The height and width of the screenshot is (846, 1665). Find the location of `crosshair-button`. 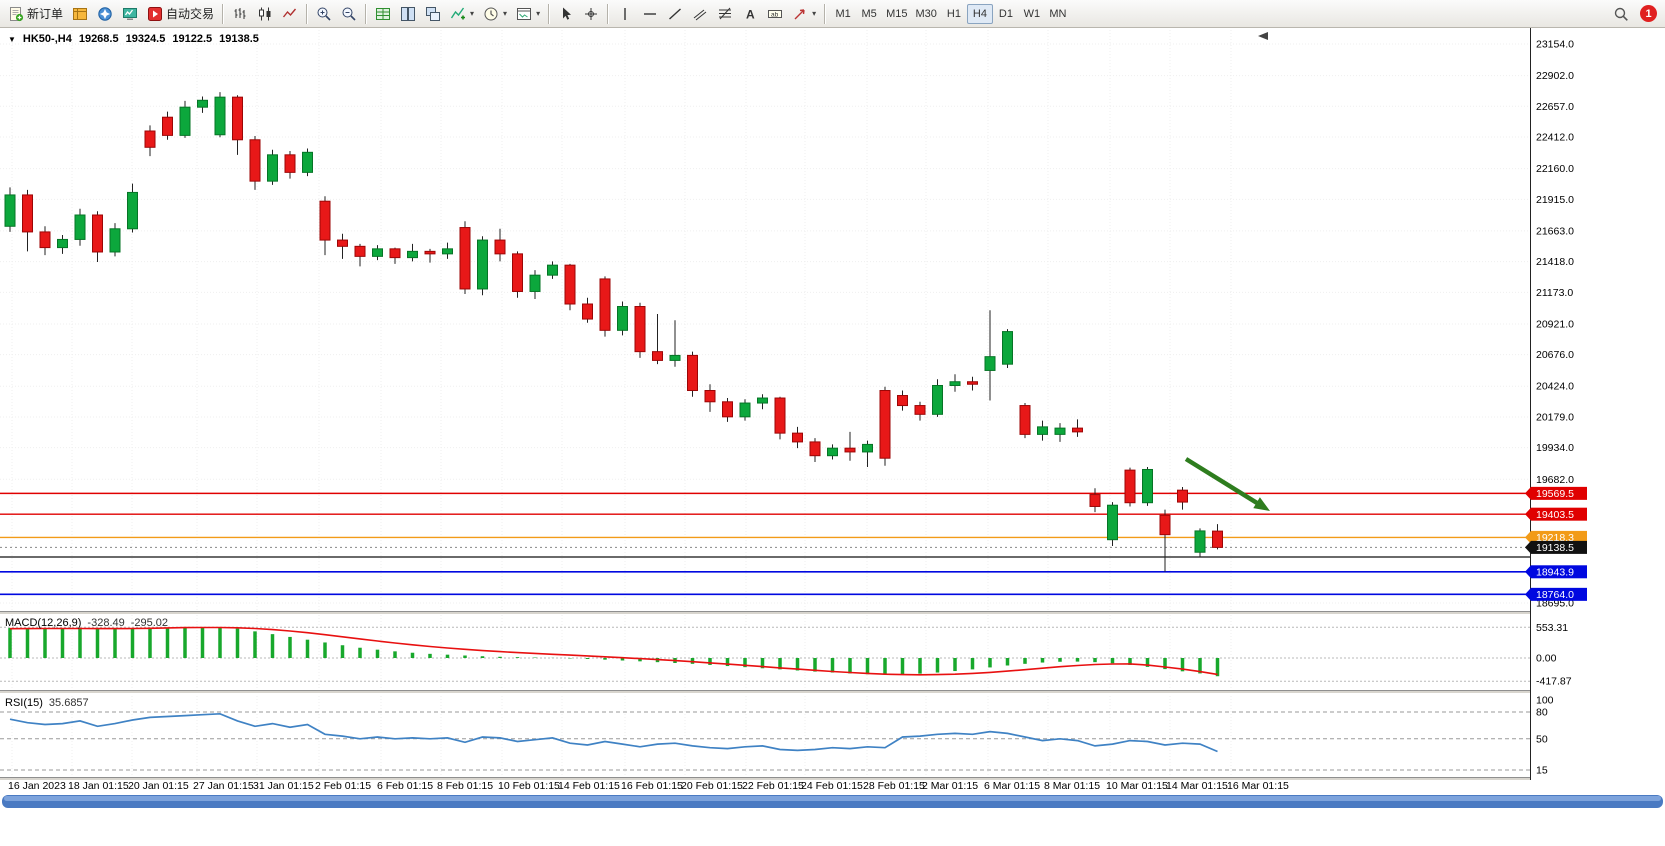

crosshair-button is located at coordinates (591, 14).